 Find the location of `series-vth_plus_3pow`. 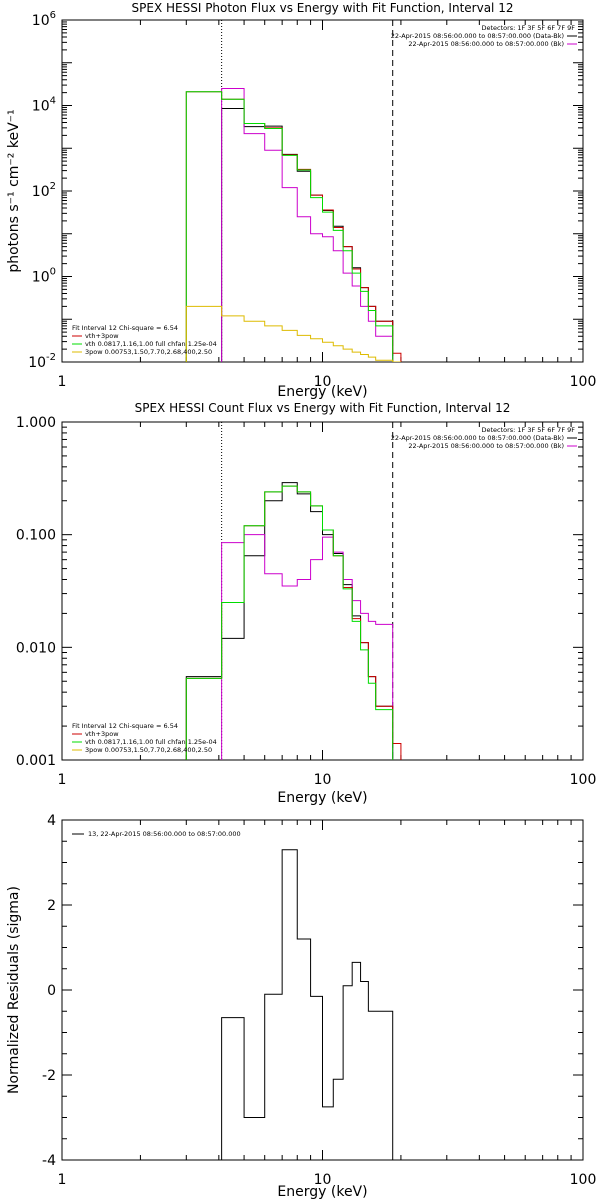

series-vth_plus_3pow is located at coordinates (293, 622).